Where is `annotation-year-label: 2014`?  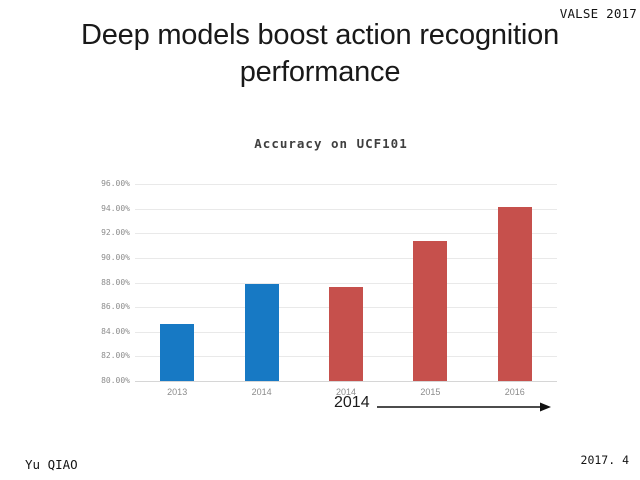 annotation-year-label: 2014 is located at coordinates (352, 402).